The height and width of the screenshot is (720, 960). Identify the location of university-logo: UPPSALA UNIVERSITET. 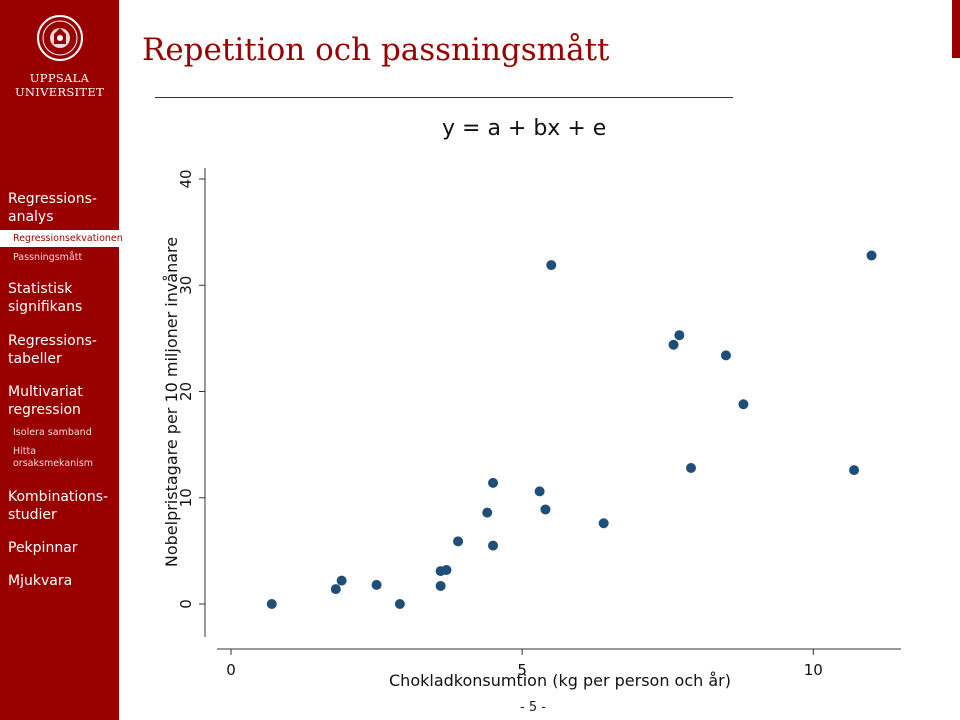
(59, 56).